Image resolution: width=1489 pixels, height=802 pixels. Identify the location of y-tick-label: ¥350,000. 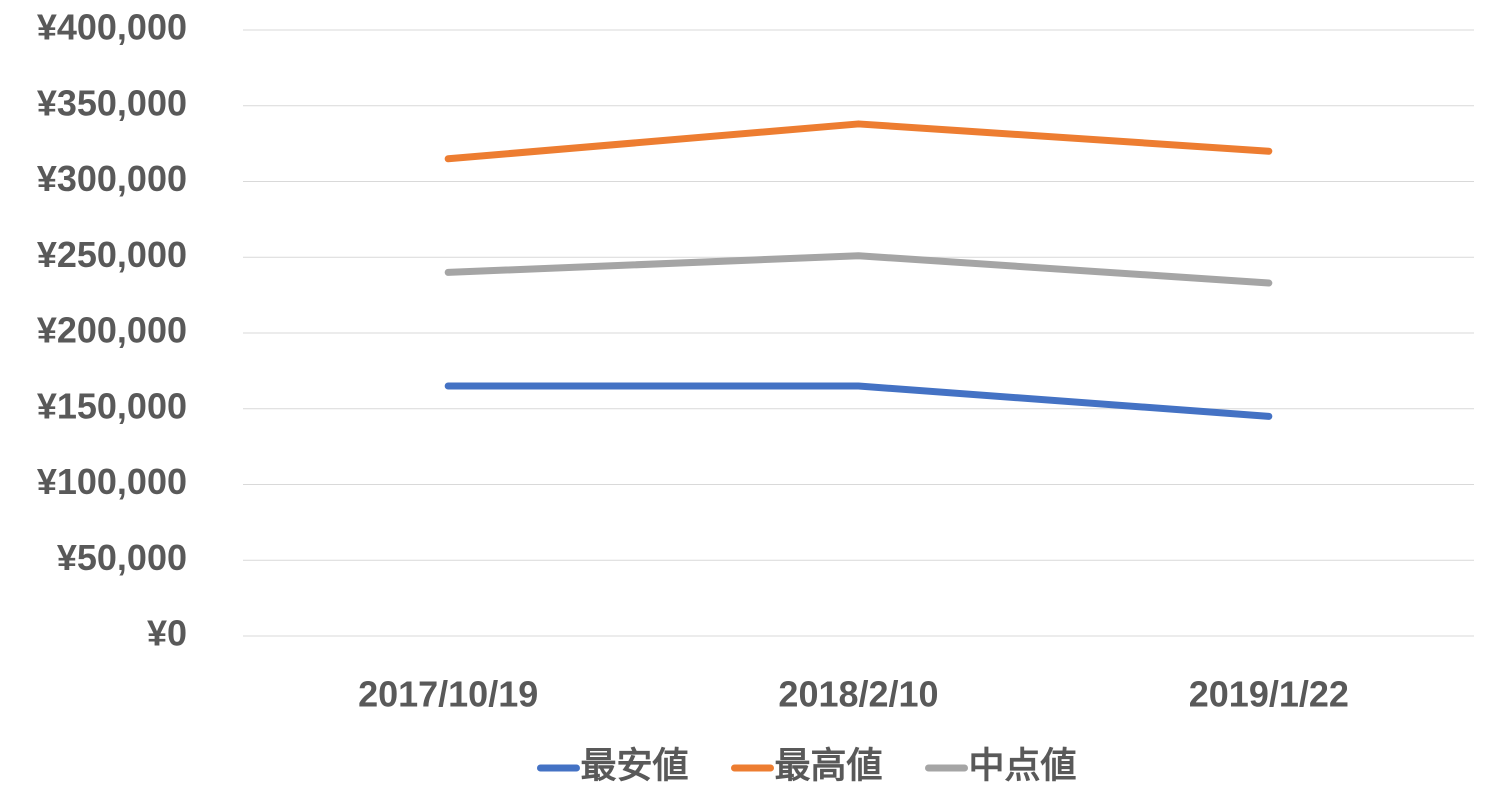
(112, 102).